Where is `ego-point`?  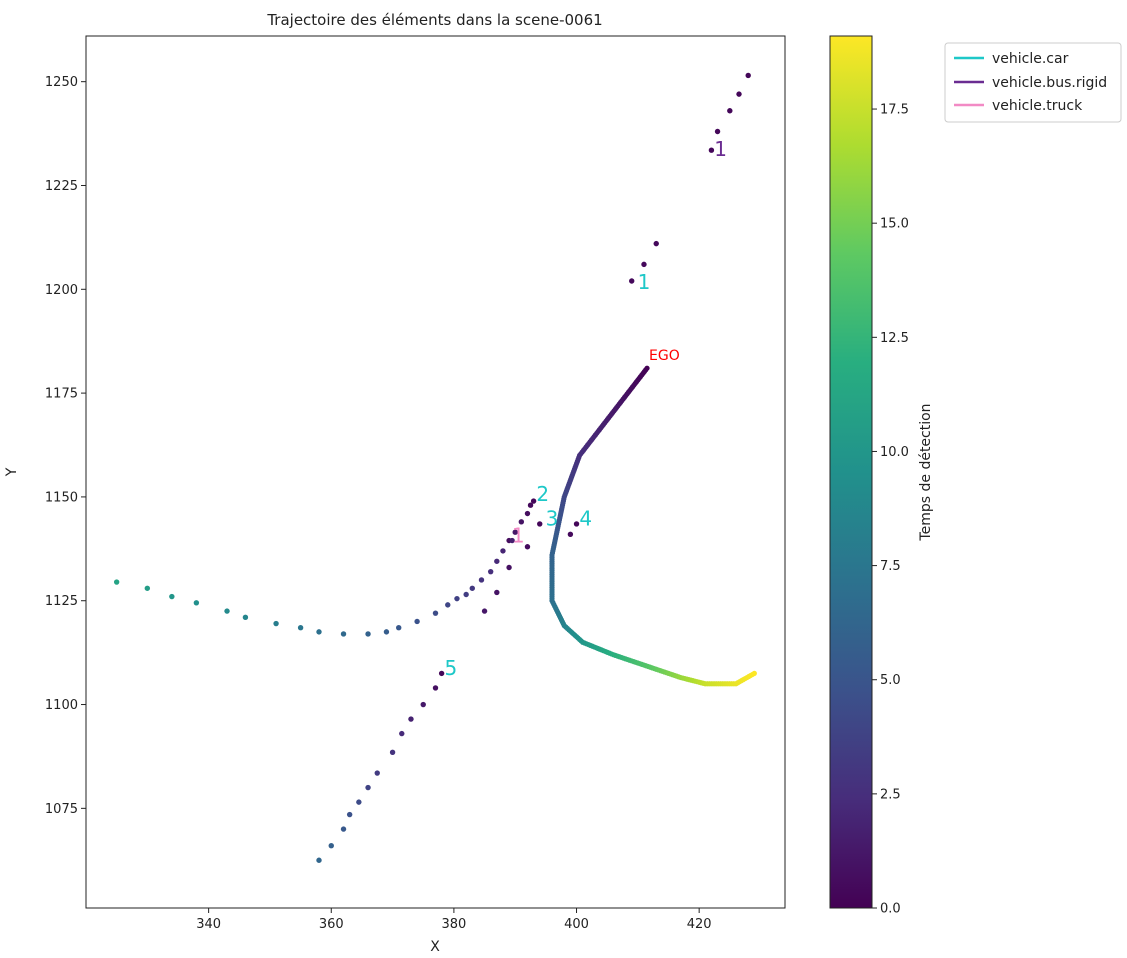
ego-point is located at coordinates (754, 673).